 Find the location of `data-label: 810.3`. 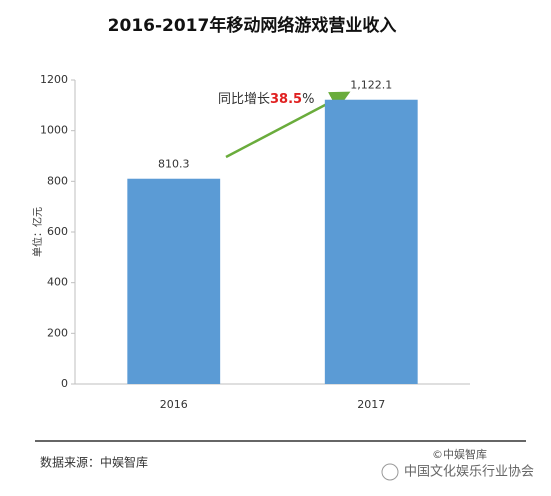

data-label: 810.3 is located at coordinates (174, 164).